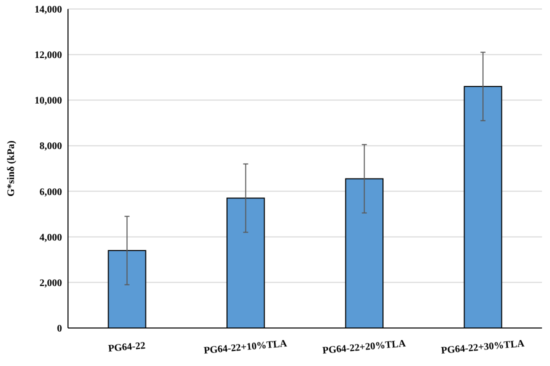 The width and height of the screenshot is (550, 366). Describe the element at coordinates (51, 238) in the screenshot. I see `y-tick-label: 4,000` at that location.